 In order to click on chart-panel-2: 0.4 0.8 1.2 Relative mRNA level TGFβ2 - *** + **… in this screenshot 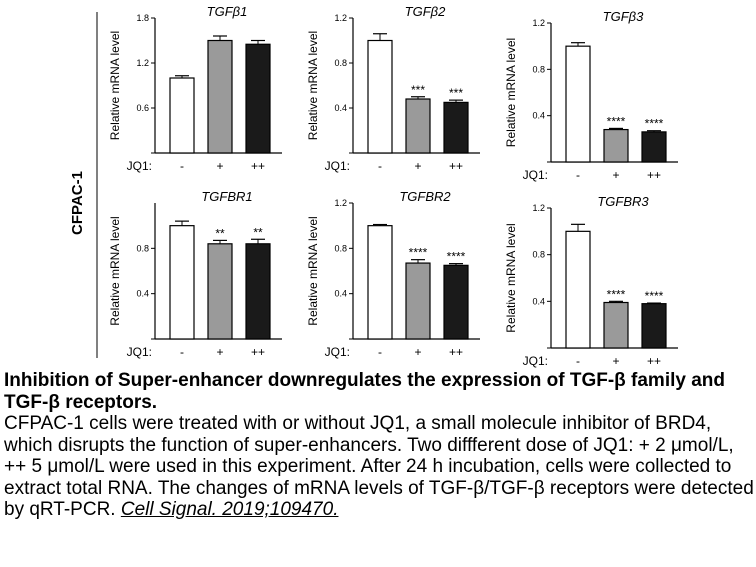, I will do `click(393, 88)`.